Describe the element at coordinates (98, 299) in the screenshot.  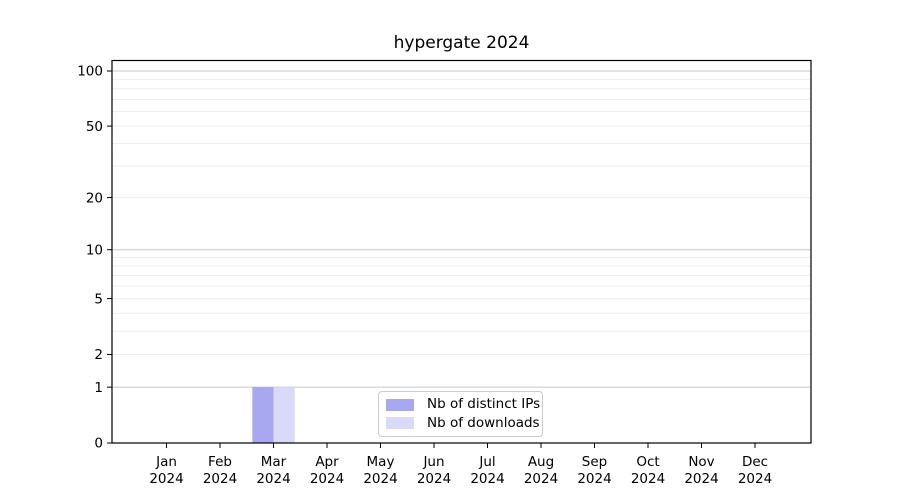
I see `y-tick-label-5: 5` at that location.